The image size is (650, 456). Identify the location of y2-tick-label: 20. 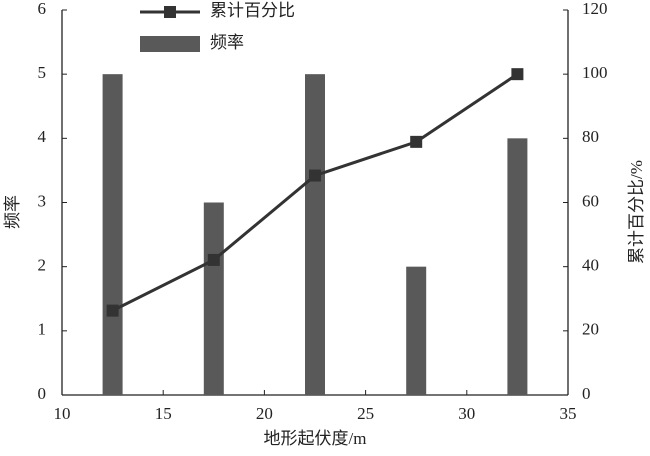
(590, 329).